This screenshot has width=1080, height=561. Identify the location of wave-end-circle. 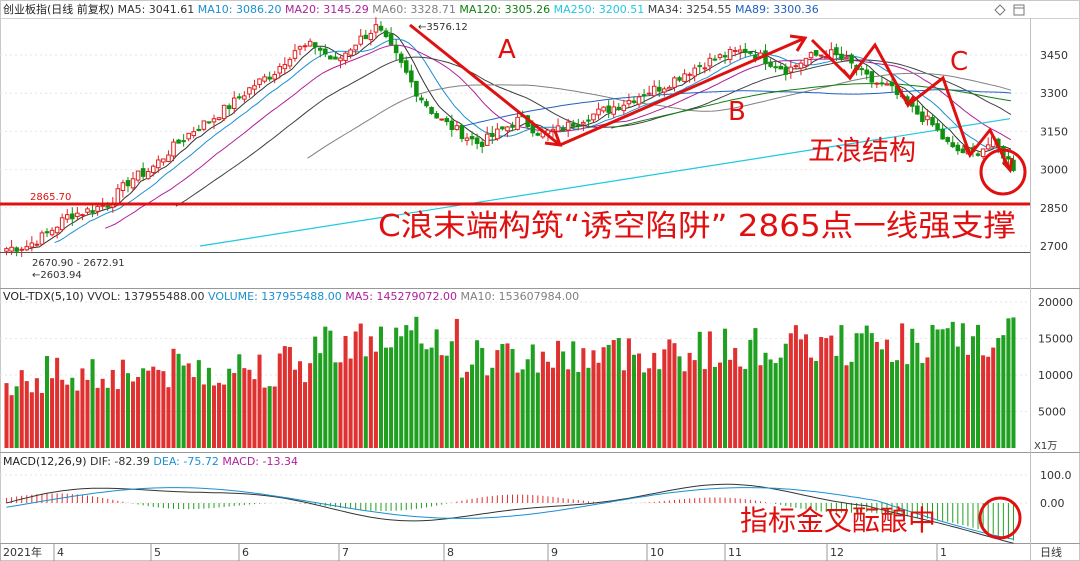
(1003, 172).